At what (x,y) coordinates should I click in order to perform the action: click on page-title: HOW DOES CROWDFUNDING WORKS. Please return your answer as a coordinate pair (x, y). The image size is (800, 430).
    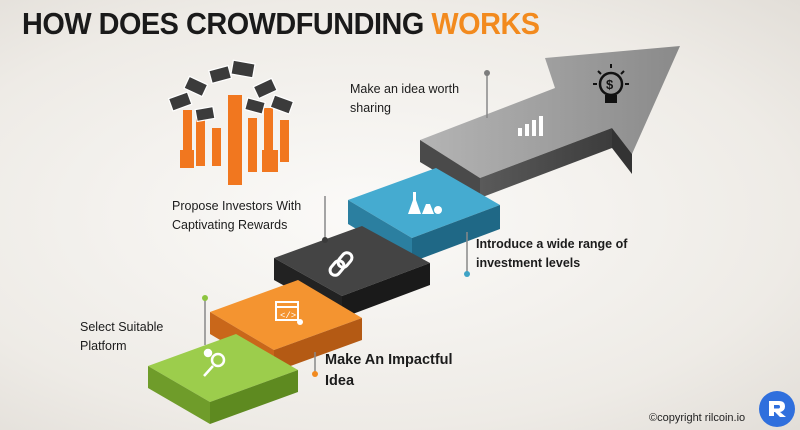
    Looking at the image, I should click on (281, 23).